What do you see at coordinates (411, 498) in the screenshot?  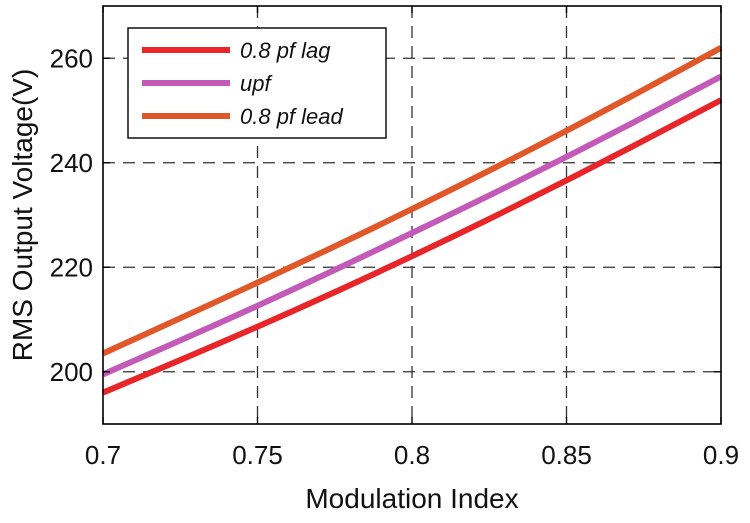 I see `x-axis-title: Modulation Index` at bounding box center [411, 498].